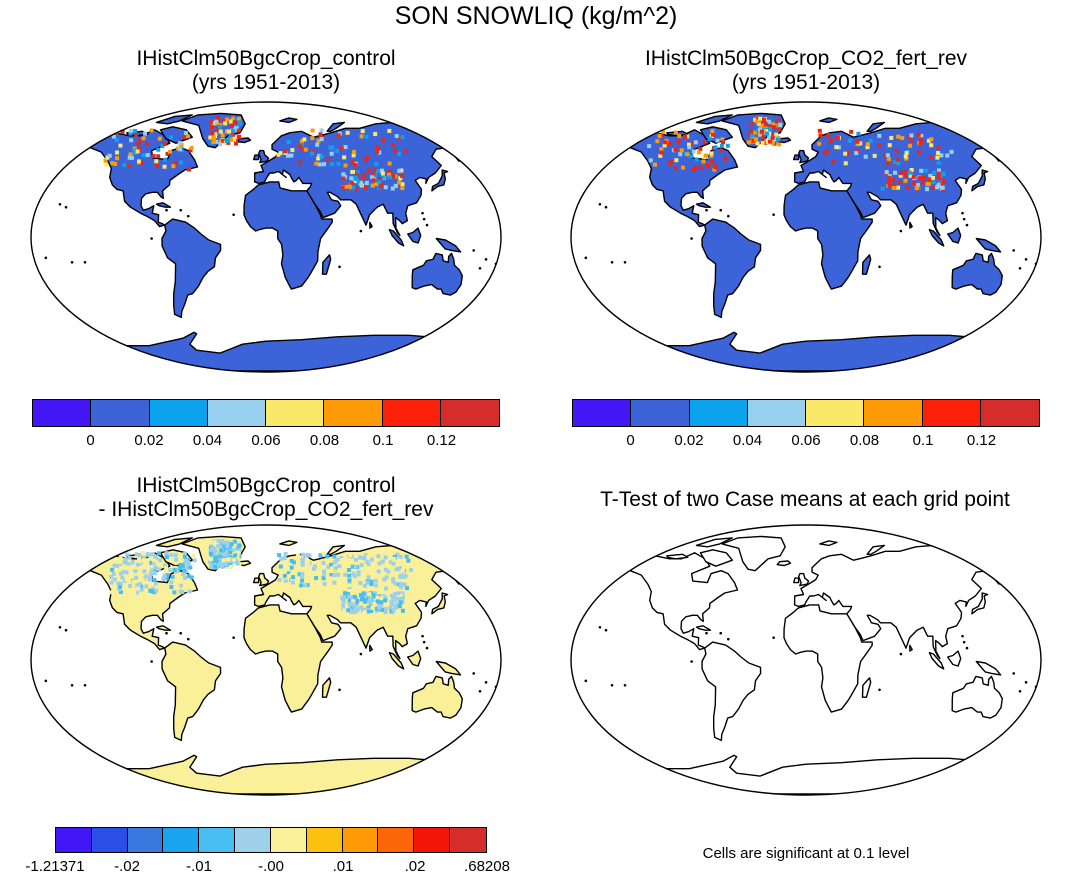  Describe the element at coordinates (267, 851) in the screenshot. I see `colorbar-panel-3: -1.21371 -.02 -.01 -.00 .01 .02 .68208` at that location.